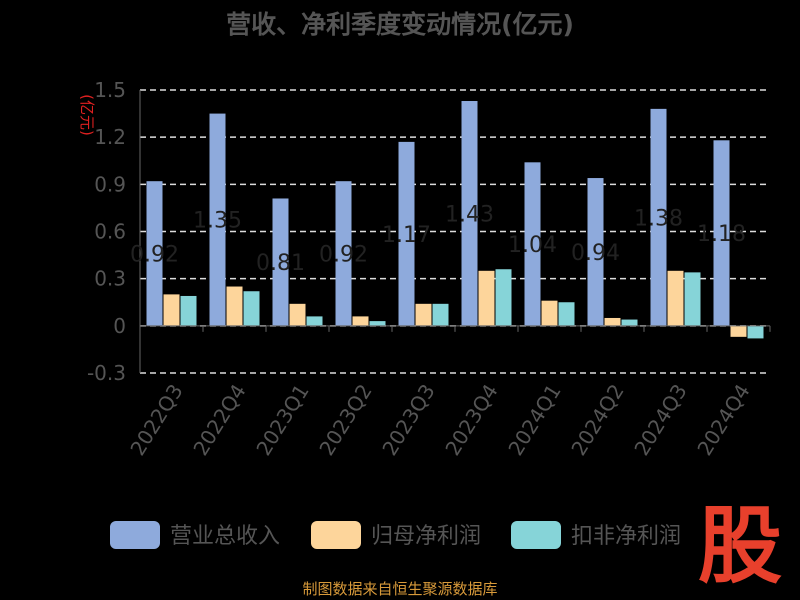  Describe the element at coordinates (426, 536) in the screenshot. I see `legend-label: 归母净利润` at that location.